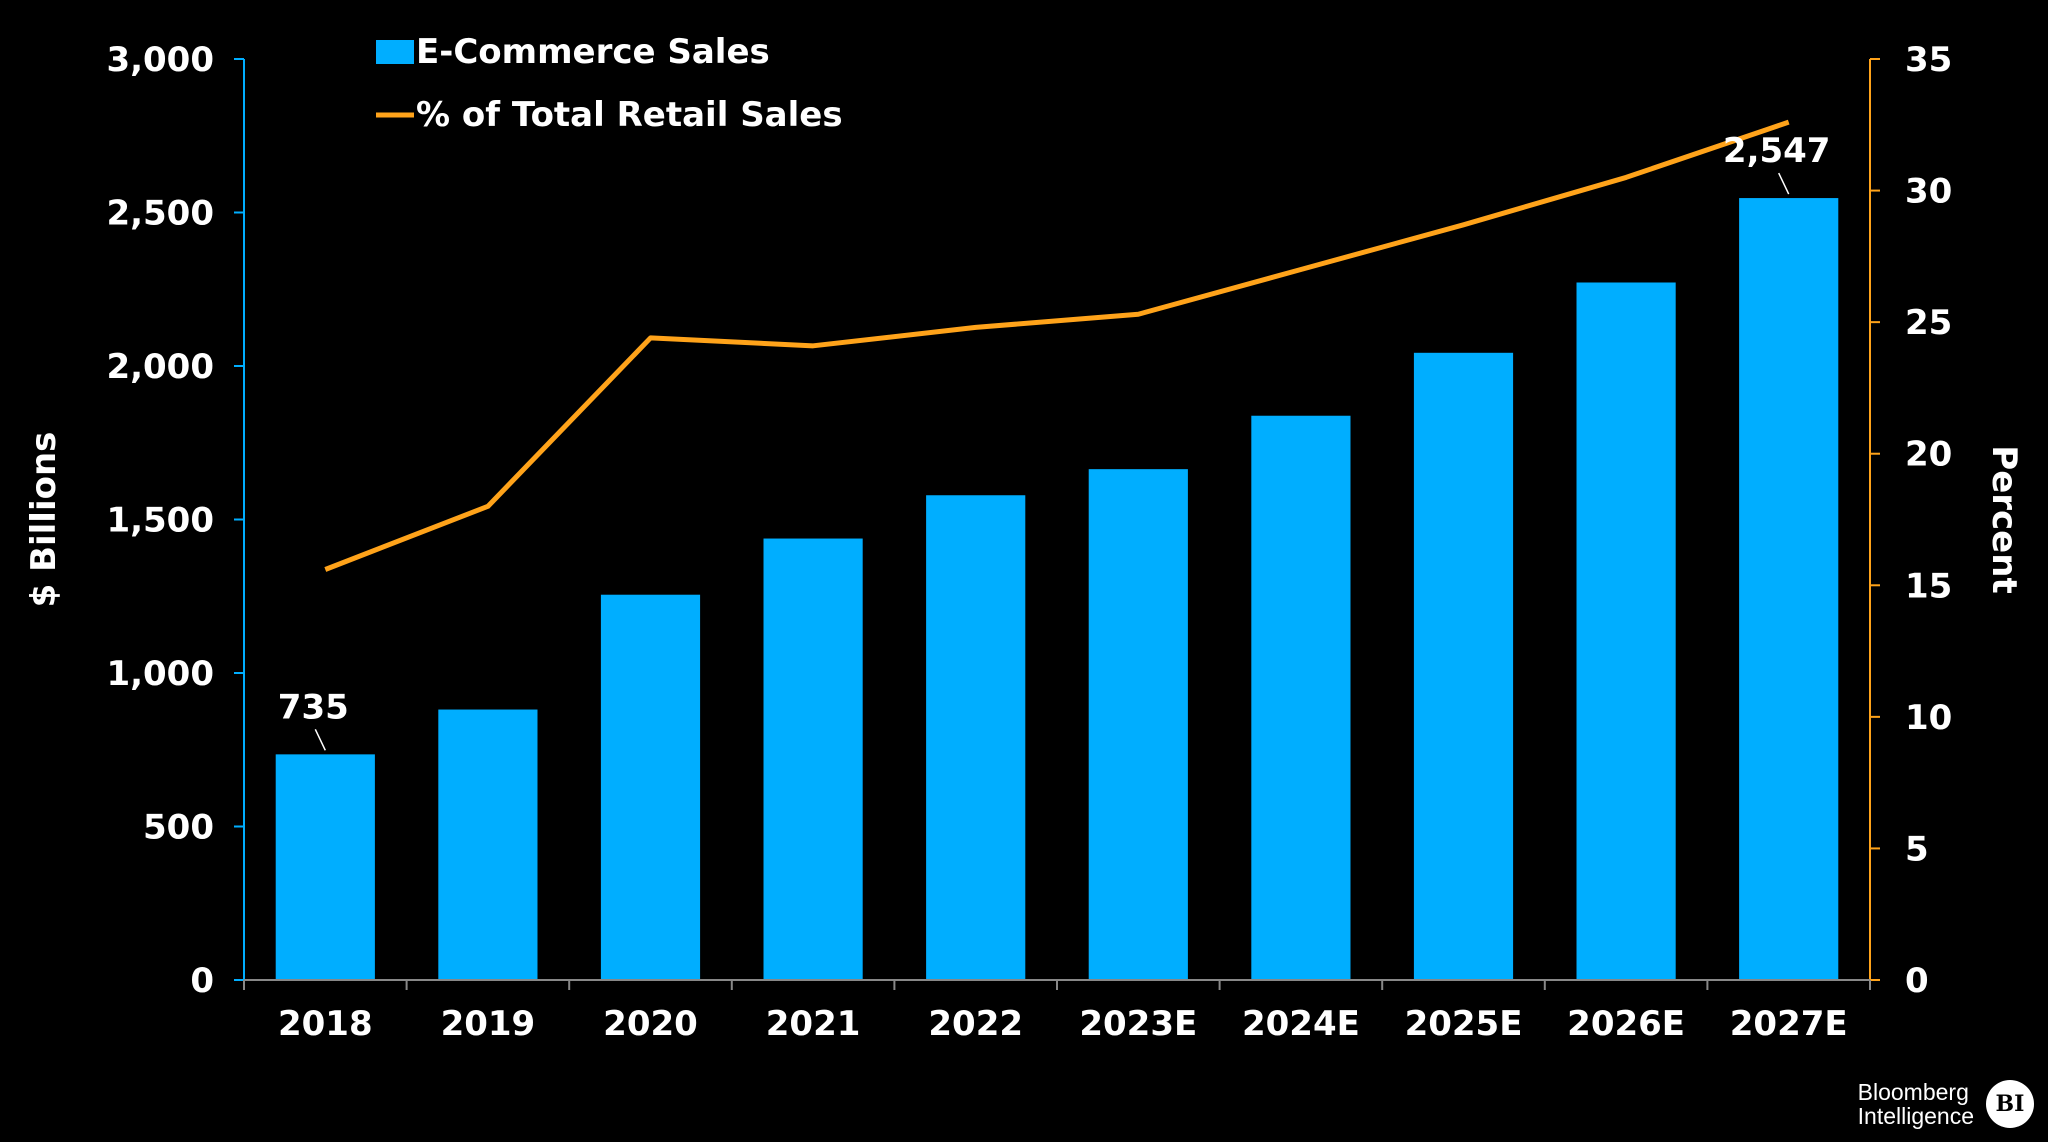 This screenshot has height=1142, width=2048. What do you see at coordinates (1138, 1024) in the screenshot?
I see `x-tick-label: 2023E` at bounding box center [1138, 1024].